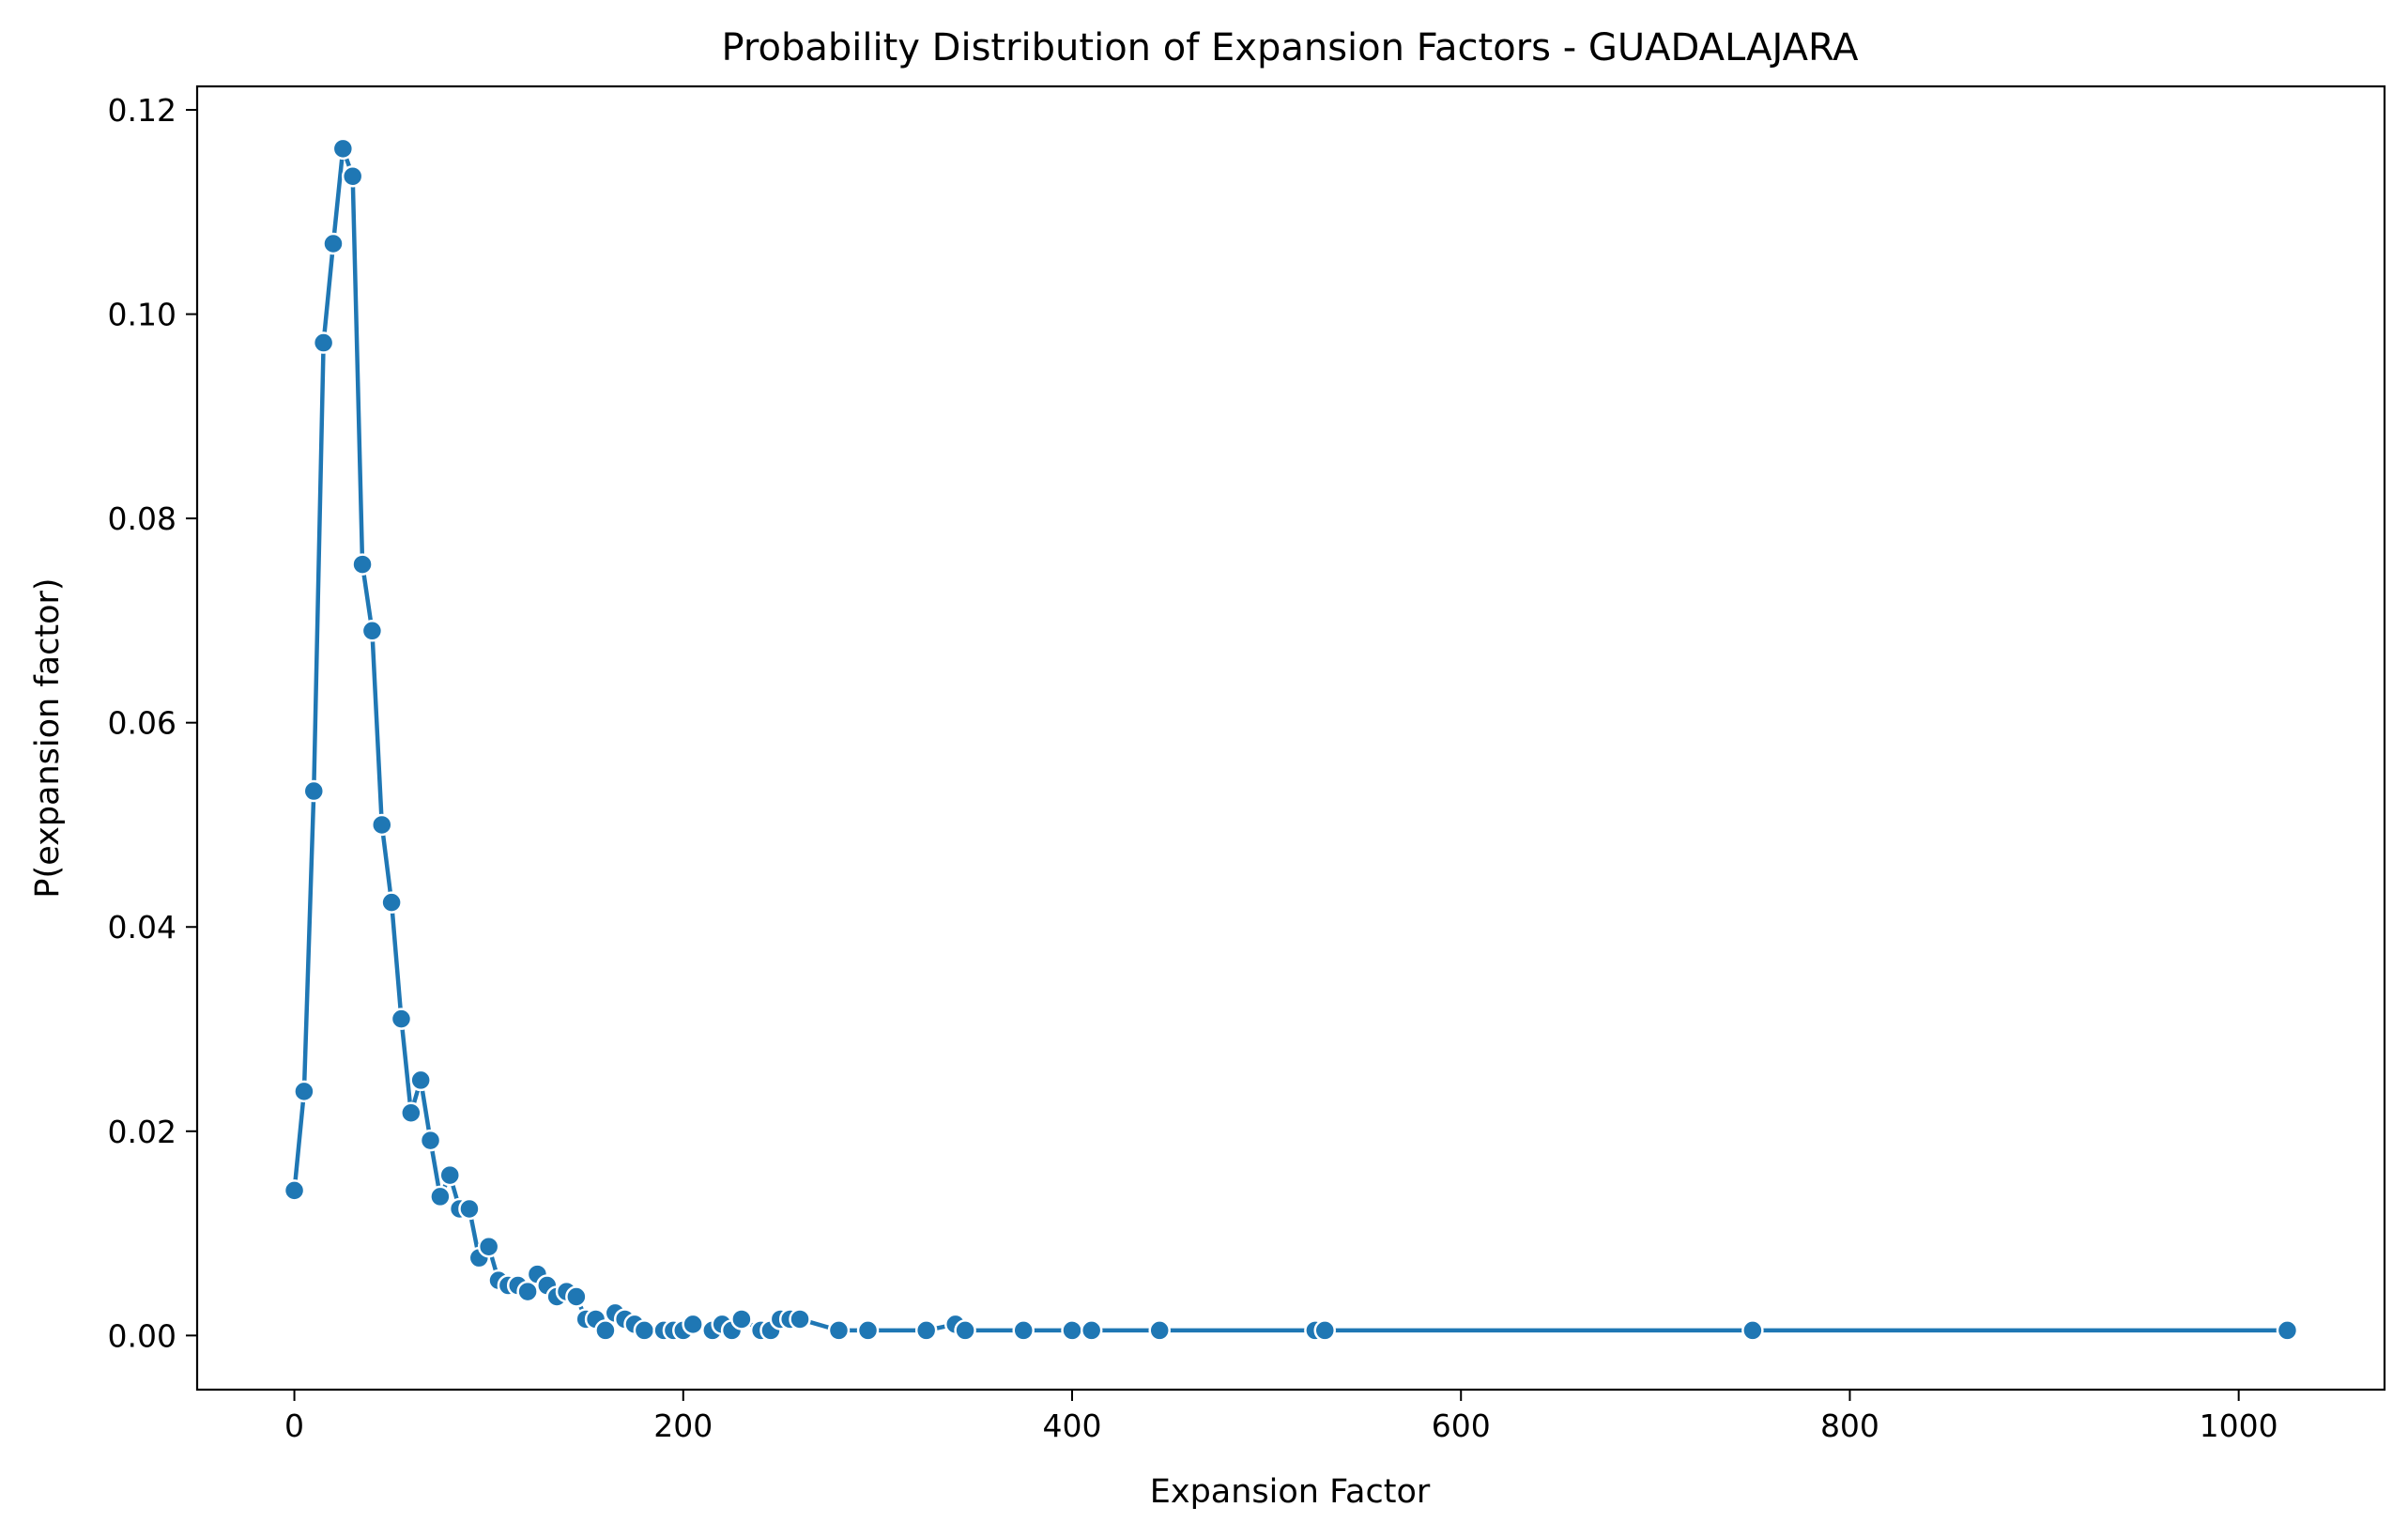 Image resolution: width=2408 pixels, height=1538 pixels. Describe the element at coordinates (142, 110) in the screenshot. I see `y-tick-label: 0.12` at that location.